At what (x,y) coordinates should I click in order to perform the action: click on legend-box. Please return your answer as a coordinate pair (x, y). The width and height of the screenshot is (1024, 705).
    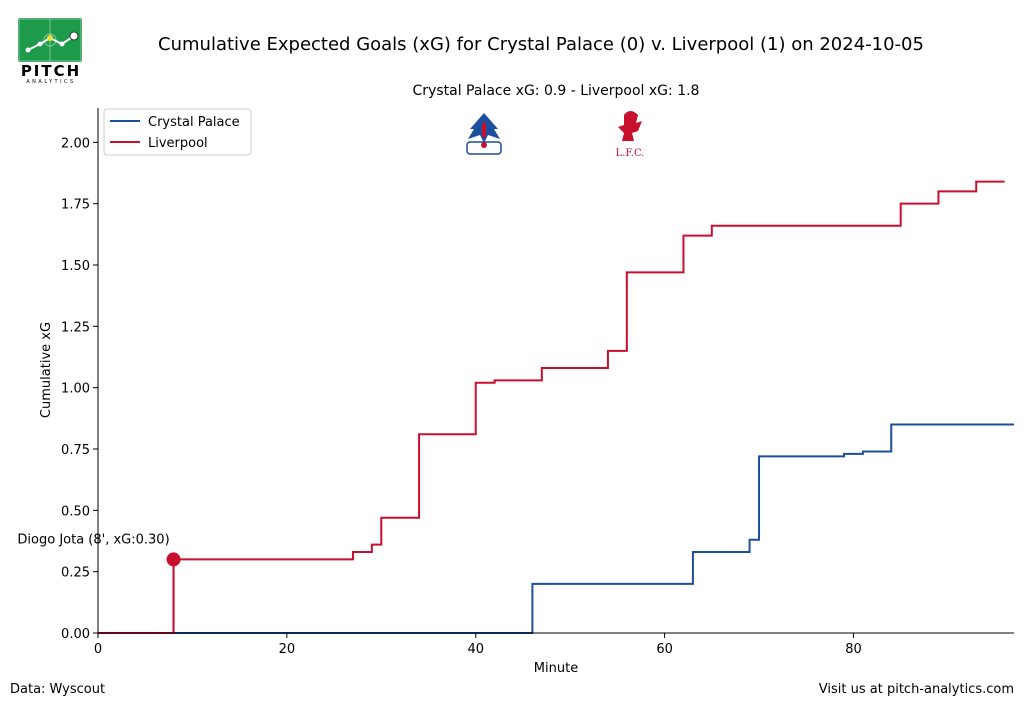
    Looking at the image, I should click on (177, 132).